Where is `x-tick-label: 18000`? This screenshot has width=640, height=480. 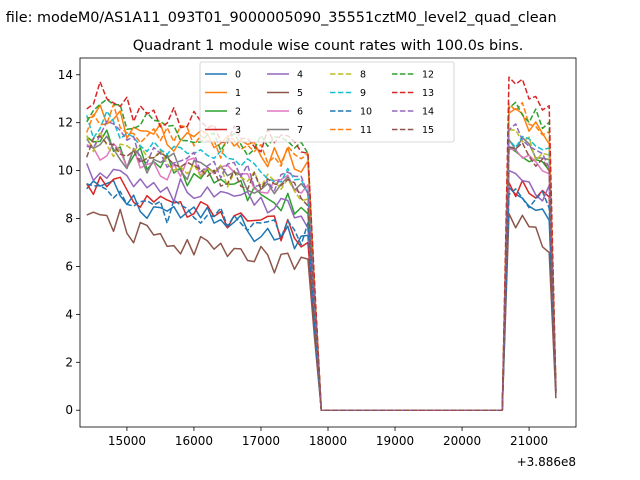 x-tick-label: 18000 is located at coordinates (328, 441).